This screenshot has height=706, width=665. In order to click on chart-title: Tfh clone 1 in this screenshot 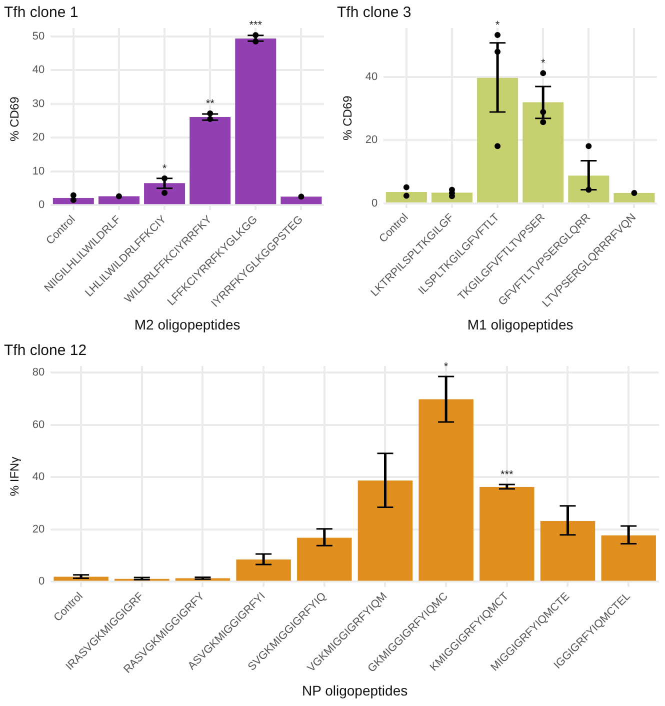, I will do `click(41, 13)`.